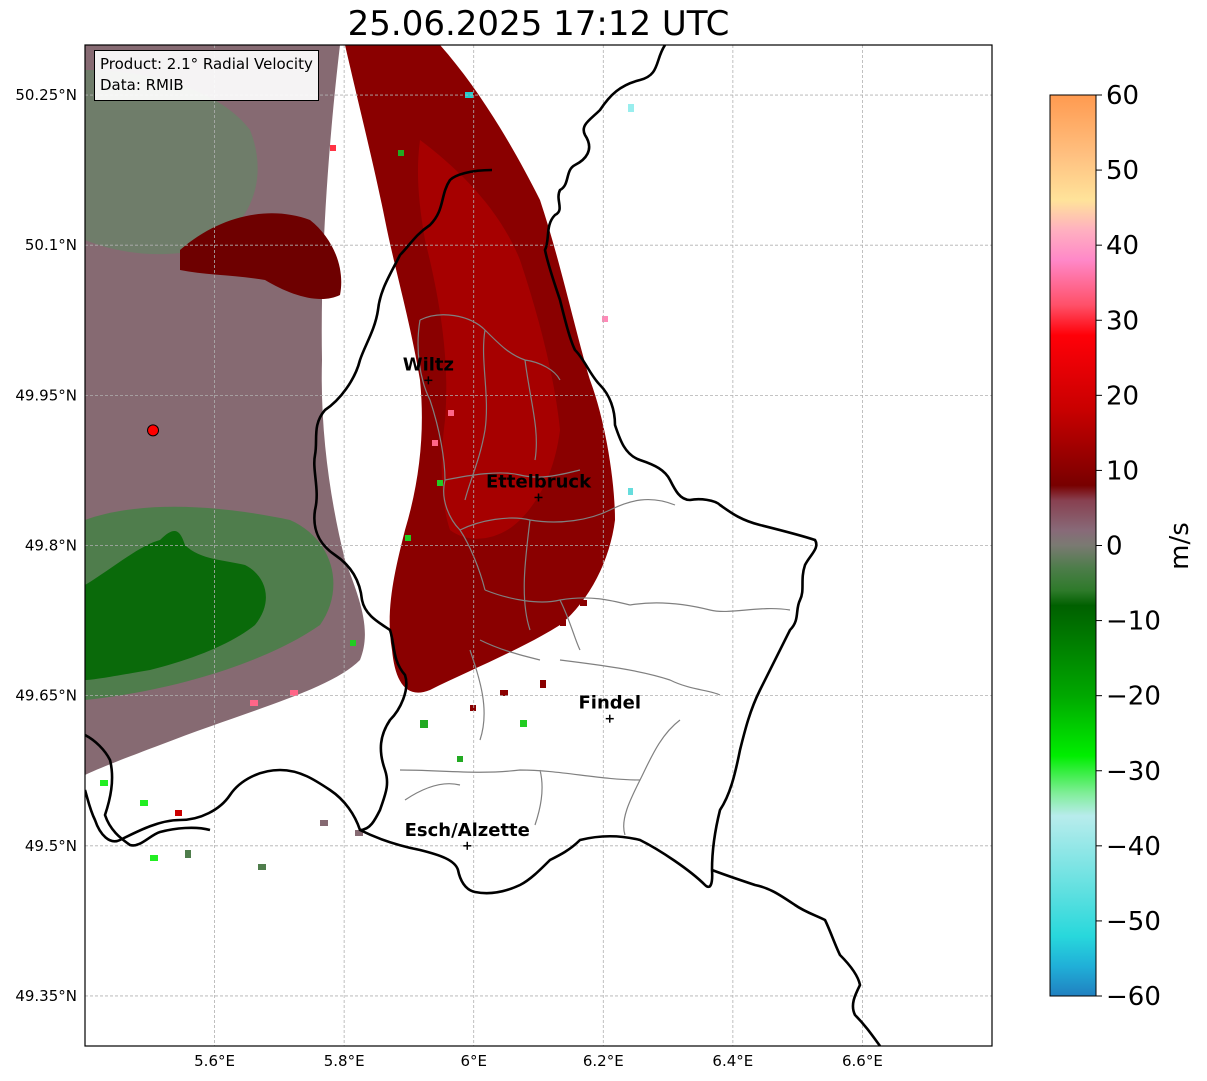  Describe the element at coordinates (1133, 772) in the screenshot. I see `colorbar-tick-label: −30` at that location.